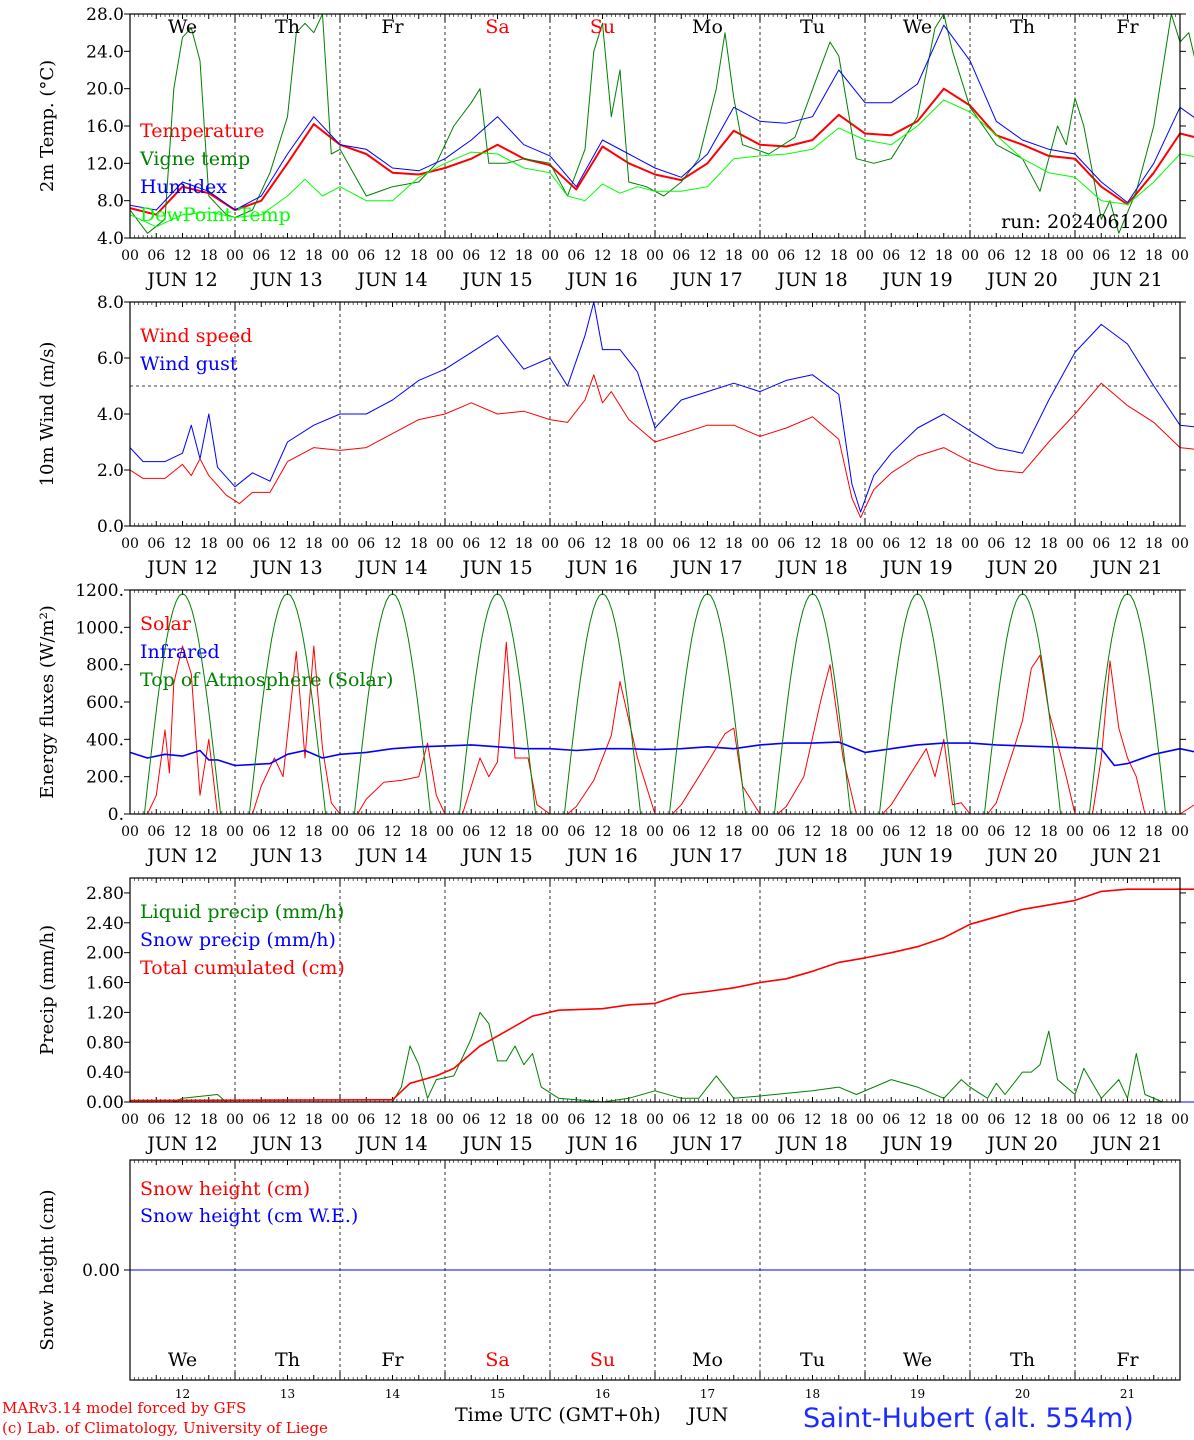  What do you see at coordinates (287, 1394) in the screenshot?
I see `day-number-label: 13` at bounding box center [287, 1394].